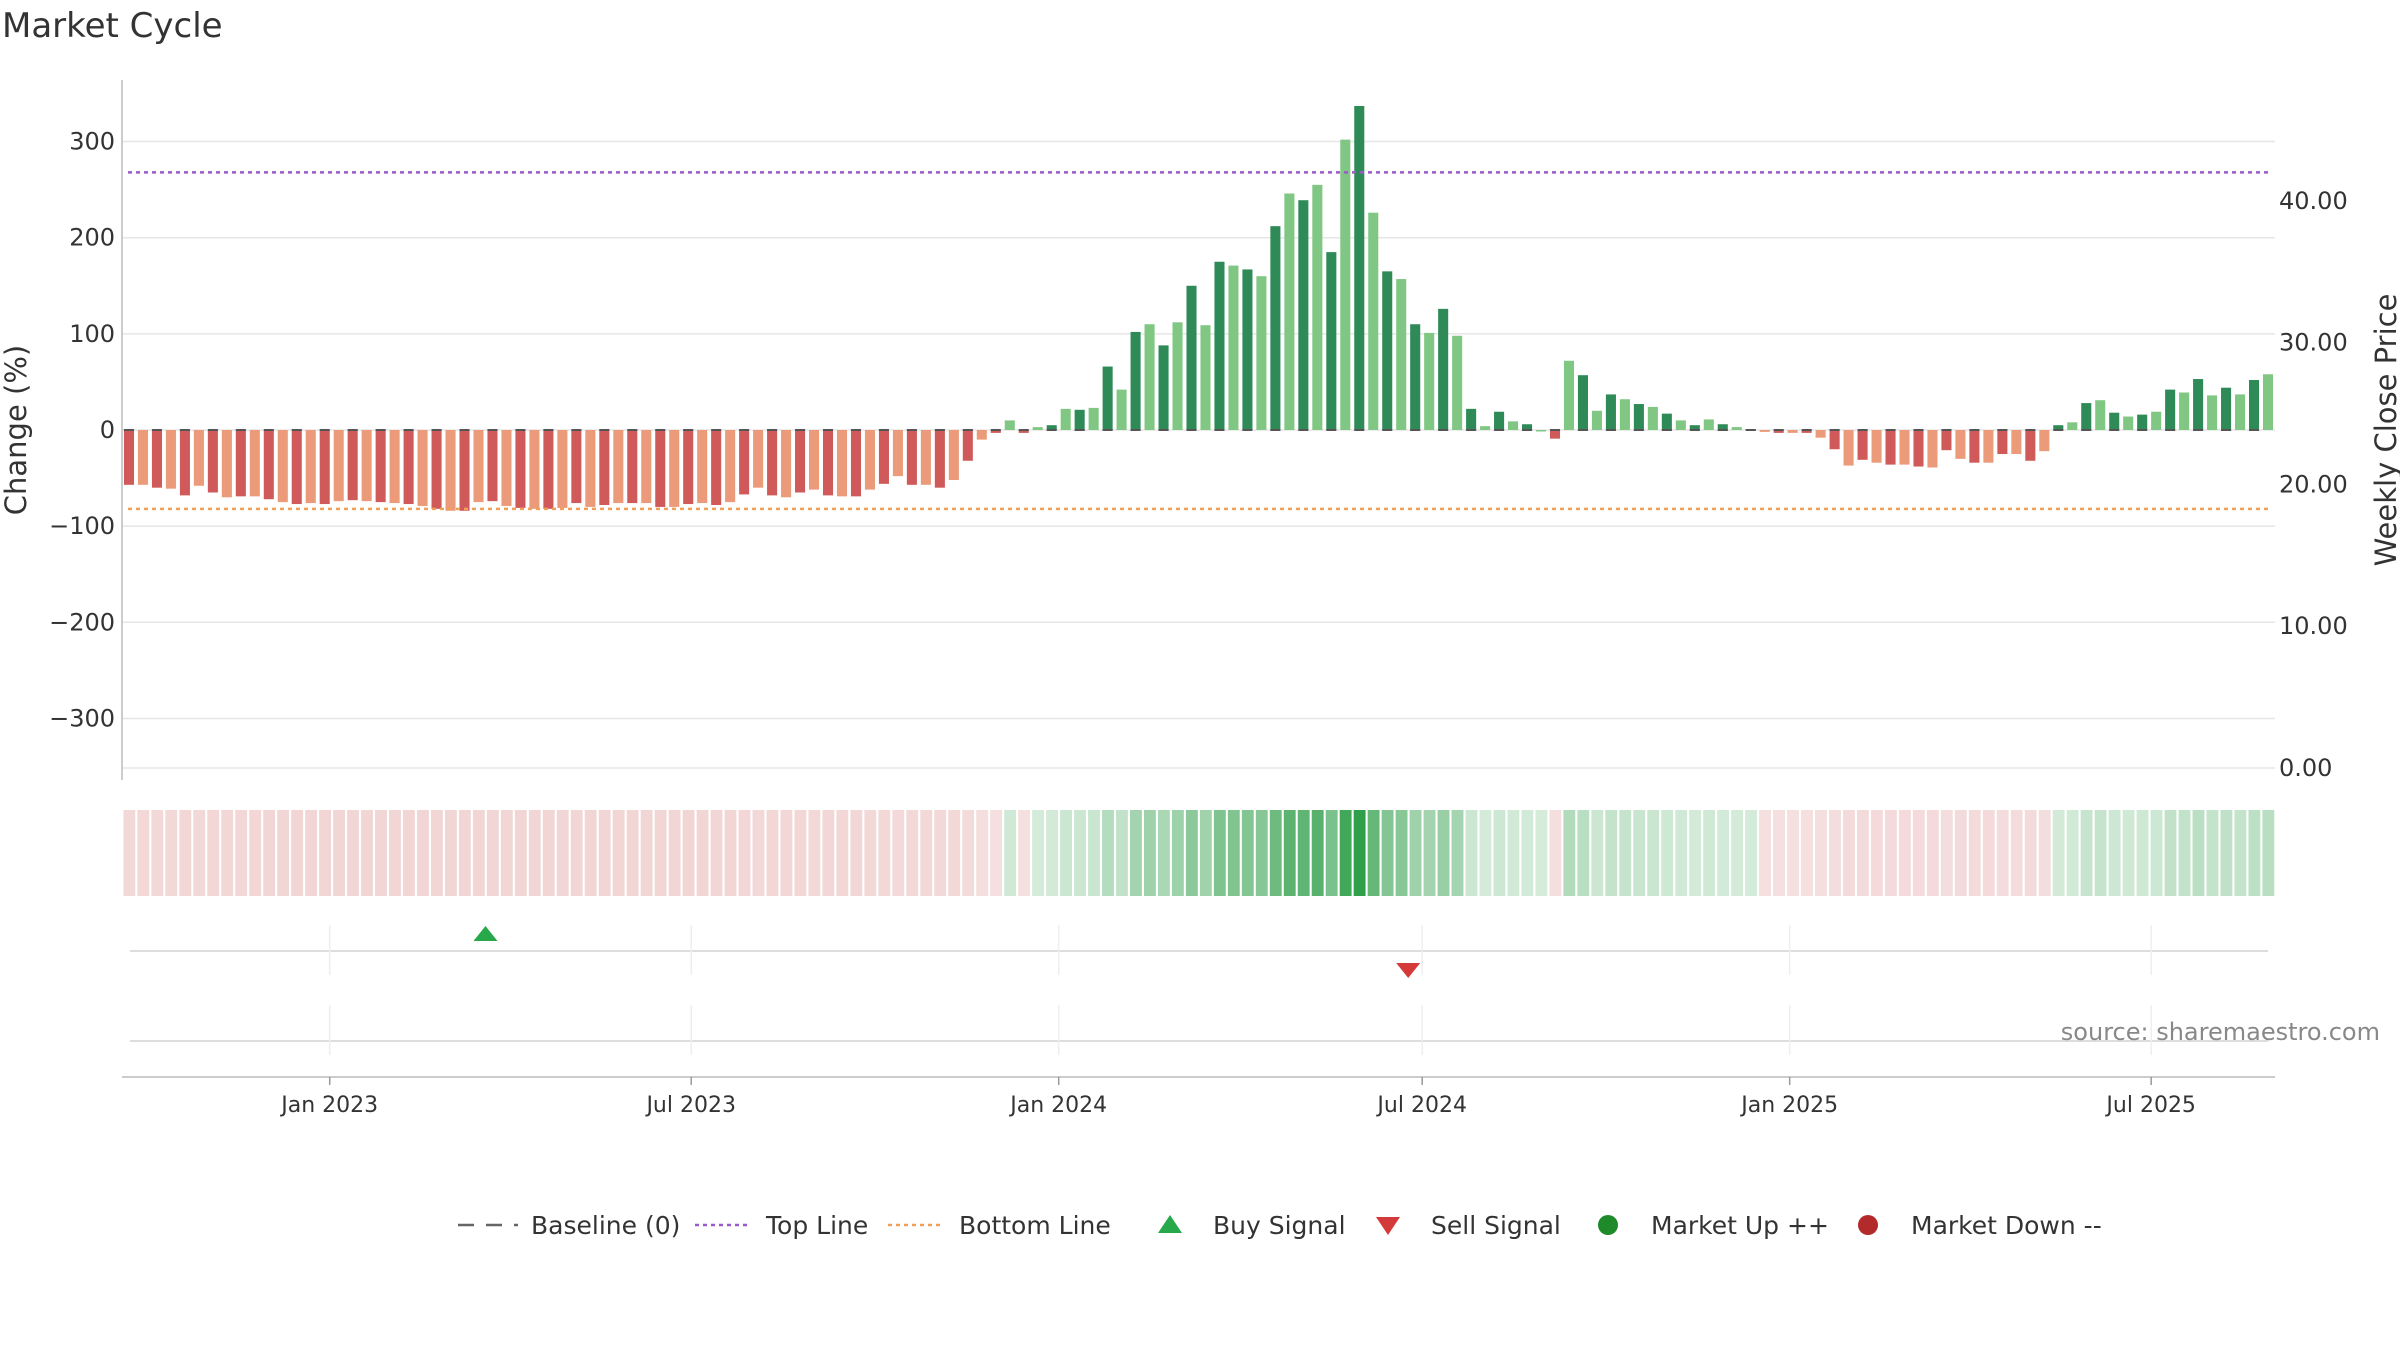 The height and width of the screenshot is (1350, 2400). I want to click on y-tick-label-left: −300, so click(82, 718).